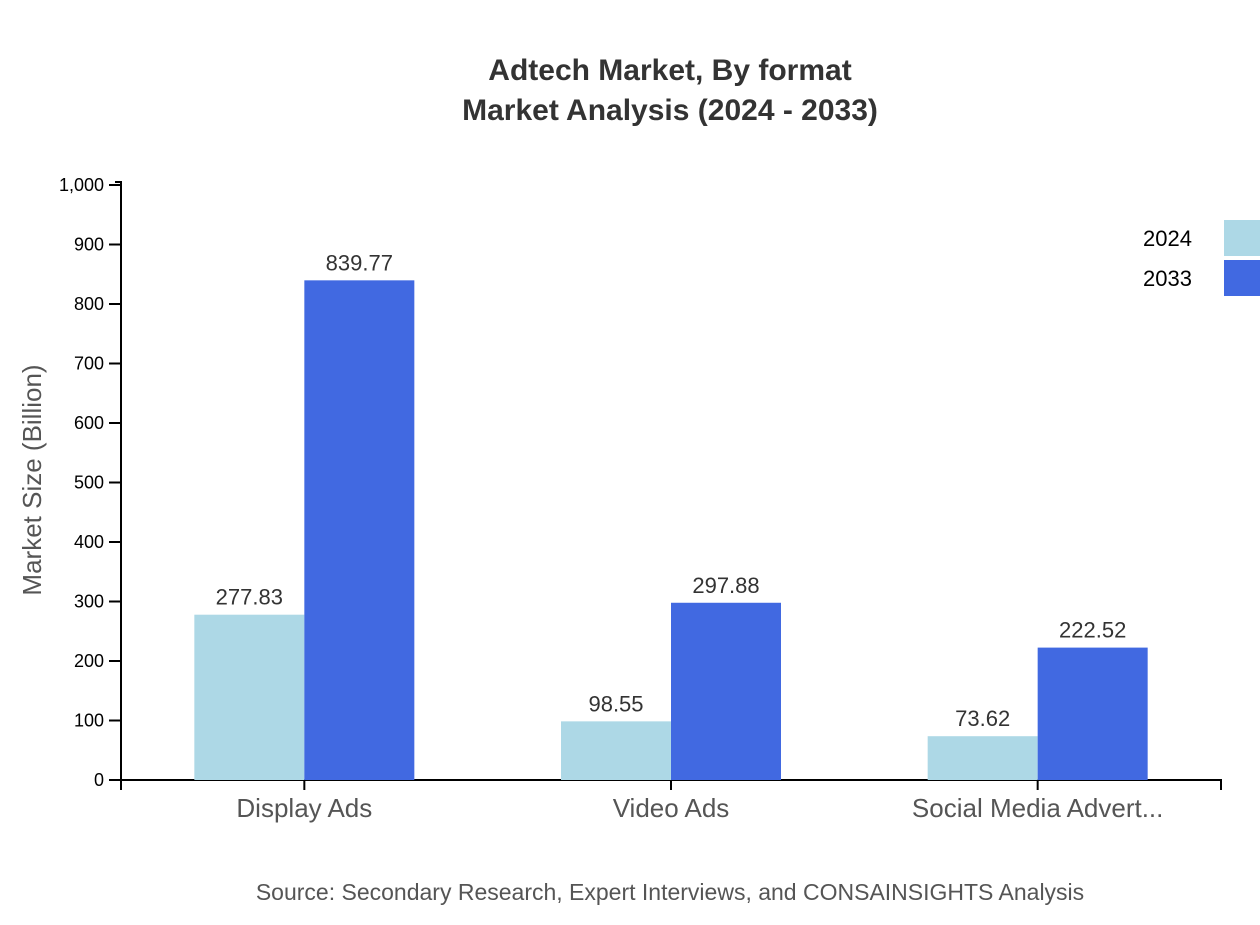  I want to click on legend-label: 2024, so click(1167, 238).